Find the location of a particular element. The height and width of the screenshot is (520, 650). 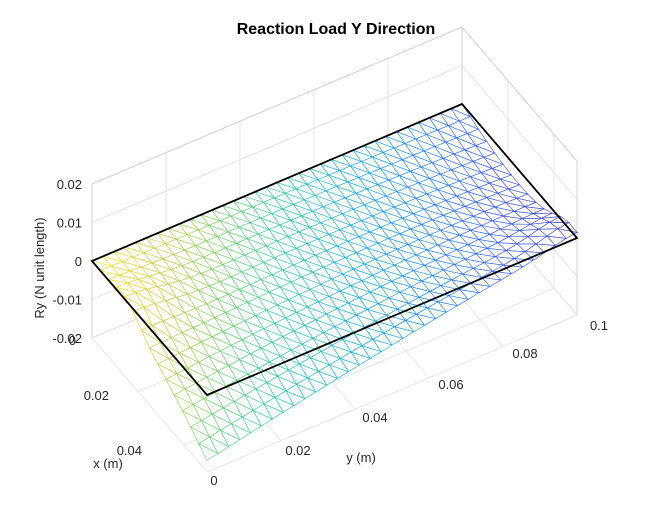

y-tick-label: 0.1 is located at coordinates (599, 325).